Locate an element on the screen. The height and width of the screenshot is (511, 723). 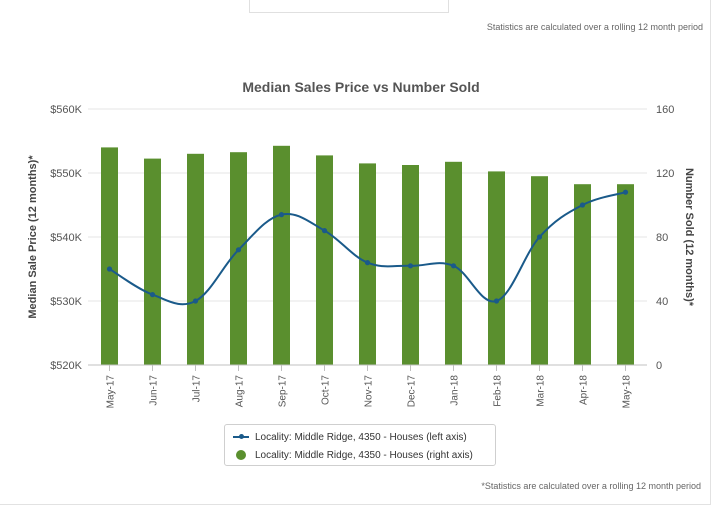
x-tick-label: Apr-18 is located at coordinates (584, 390).